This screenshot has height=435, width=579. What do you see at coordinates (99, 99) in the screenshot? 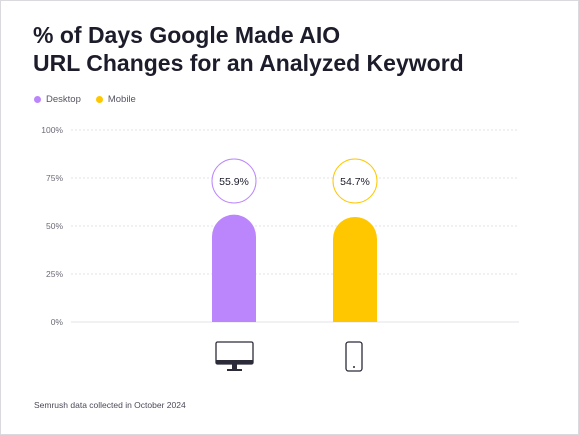
I see `legend-swatch-mobile` at bounding box center [99, 99].